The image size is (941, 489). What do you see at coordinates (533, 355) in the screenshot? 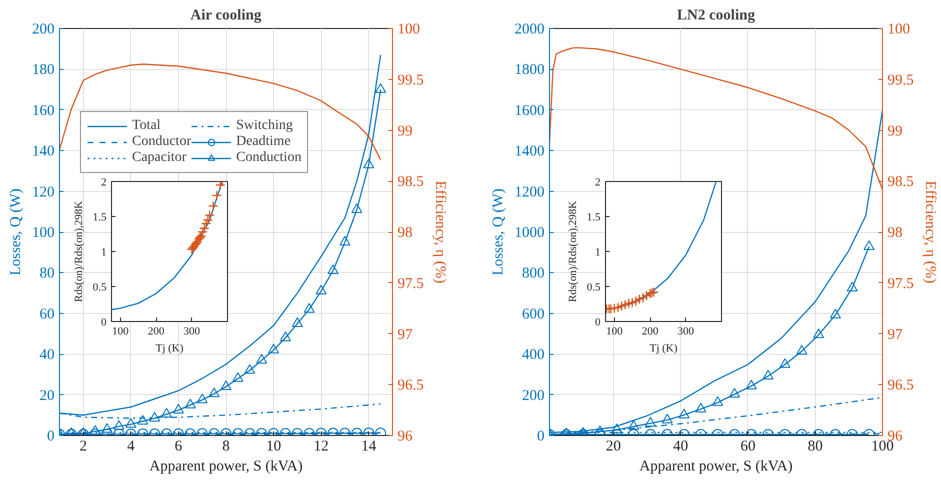
I see `y-tick-label: 400` at bounding box center [533, 355].